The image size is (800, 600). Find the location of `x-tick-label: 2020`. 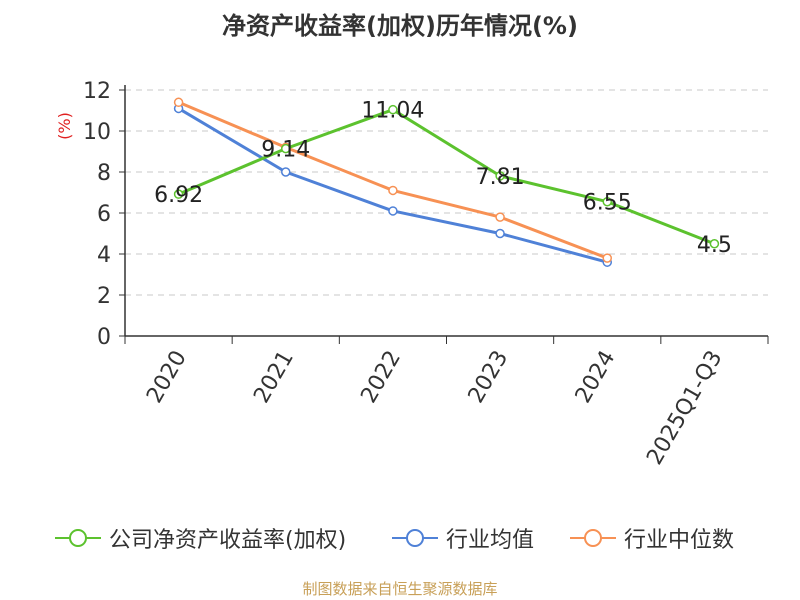

x-tick-label: 2020 is located at coordinates (167, 377).